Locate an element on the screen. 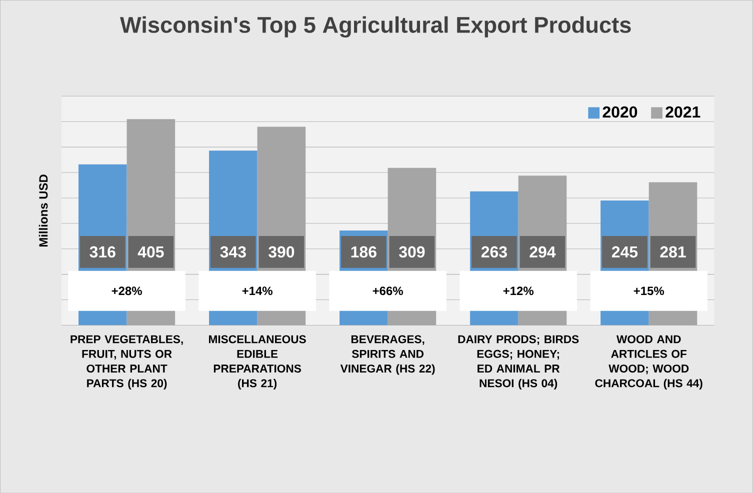 The height and width of the screenshot is (493, 753). x-tick-label: PREP VEGETABLES, FRUIT, NUTS OR OTHER PLANT PARTS (HS 20) is located at coordinates (126, 362).